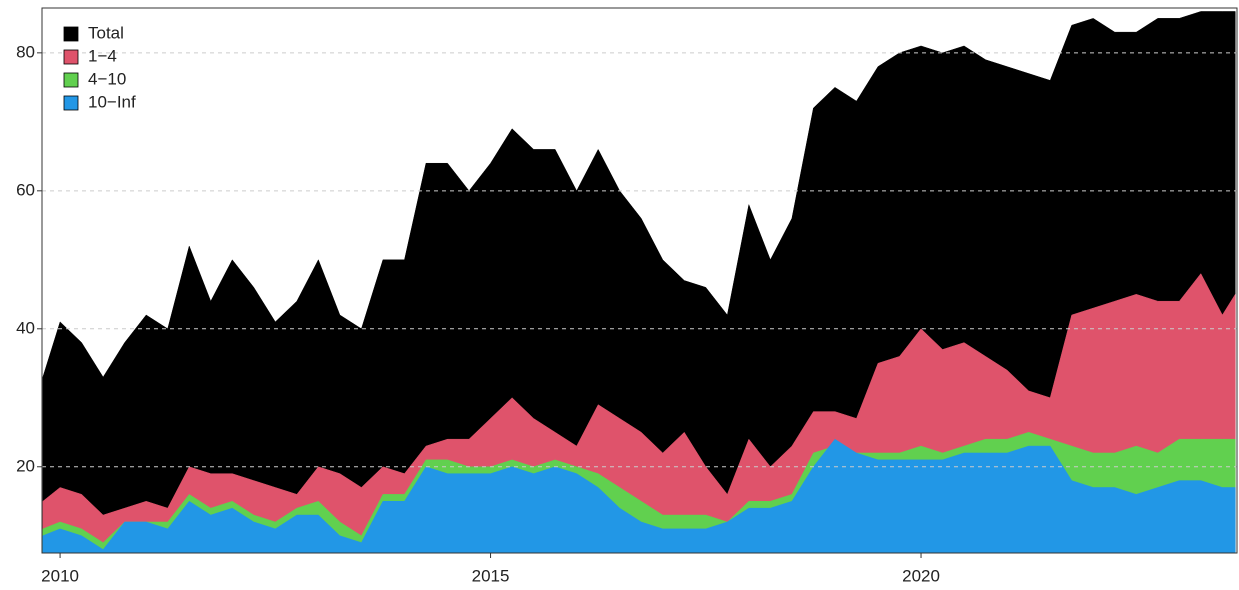 The width and height of the screenshot is (1239, 590). Describe the element at coordinates (491, 575) in the screenshot. I see `x-tick-label: 2015` at that location.